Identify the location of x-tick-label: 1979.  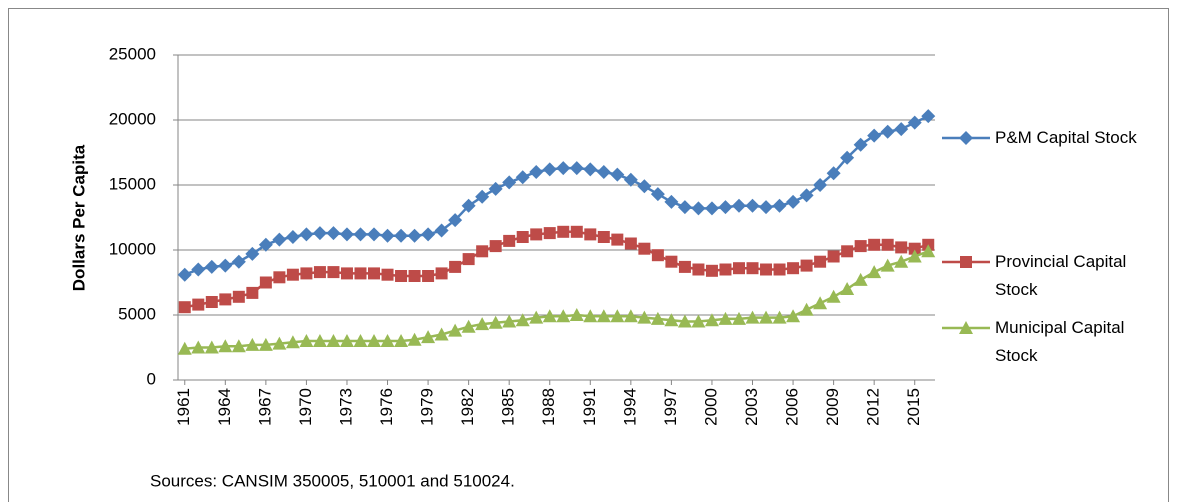
(427, 407).